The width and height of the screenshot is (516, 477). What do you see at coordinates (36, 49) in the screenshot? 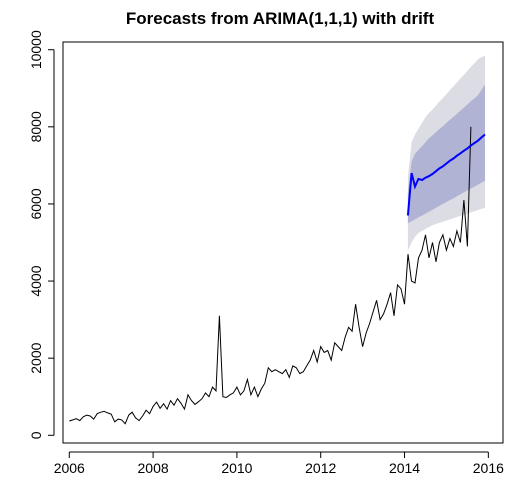
I see `y-tick-label: 10000` at bounding box center [36, 49].